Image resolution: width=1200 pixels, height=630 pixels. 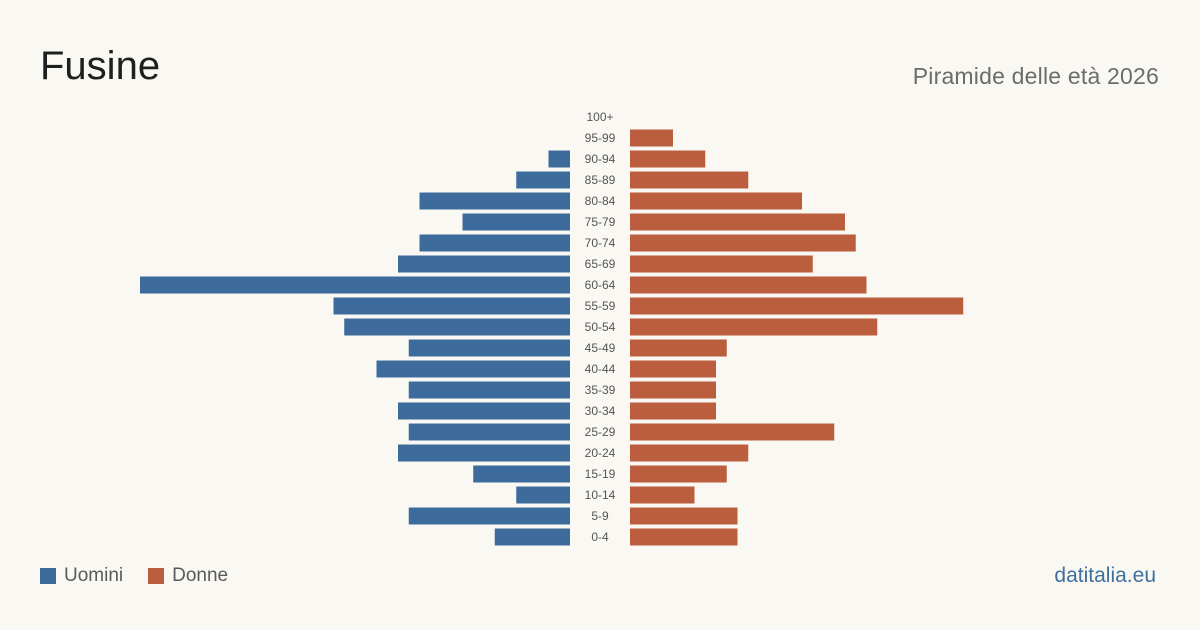 What do you see at coordinates (600, 516) in the screenshot?
I see `age-label: 5-9` at bounding box center [600, 516].